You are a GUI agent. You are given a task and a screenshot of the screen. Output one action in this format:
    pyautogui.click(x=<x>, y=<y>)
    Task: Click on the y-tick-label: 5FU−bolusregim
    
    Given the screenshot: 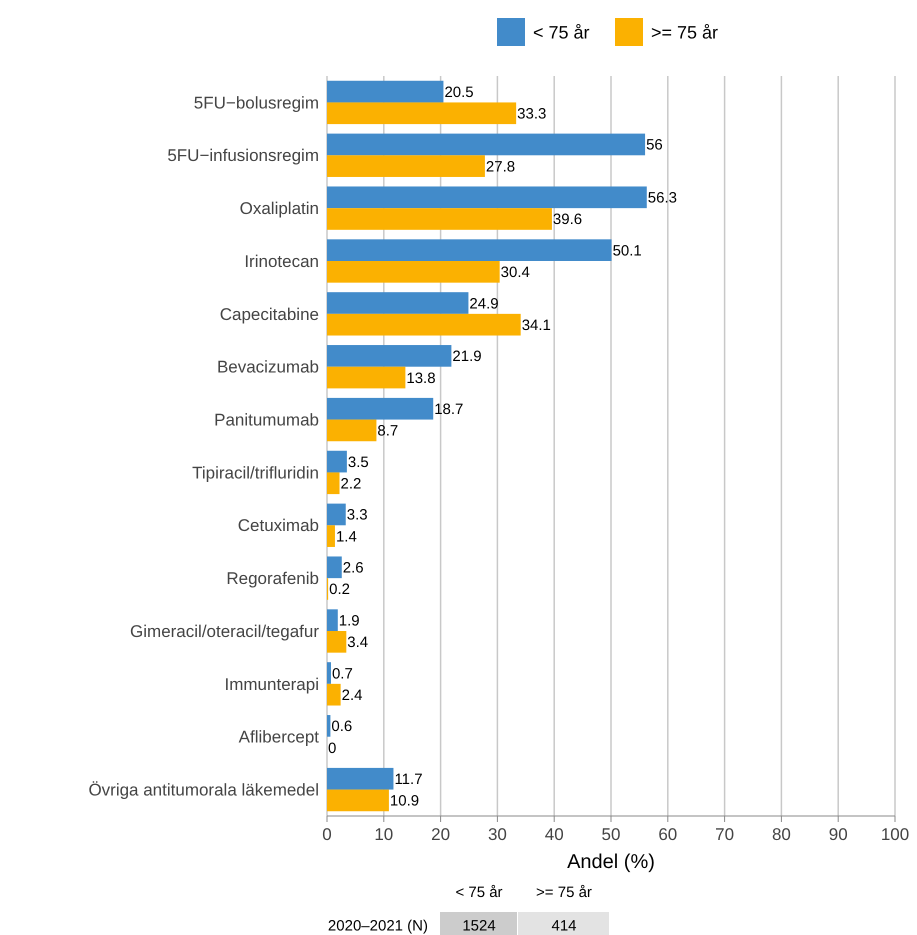 What is the action you would take?
    pyautogui.click(x=256, y=102)
    